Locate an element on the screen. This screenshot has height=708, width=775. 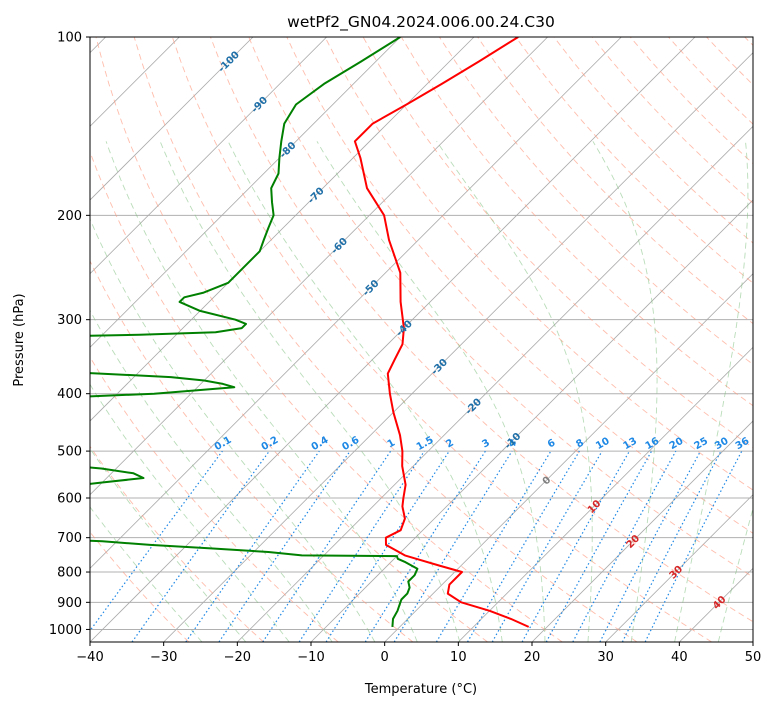
mixing-ratio-label: 8 is located at coordinates (580, 443).